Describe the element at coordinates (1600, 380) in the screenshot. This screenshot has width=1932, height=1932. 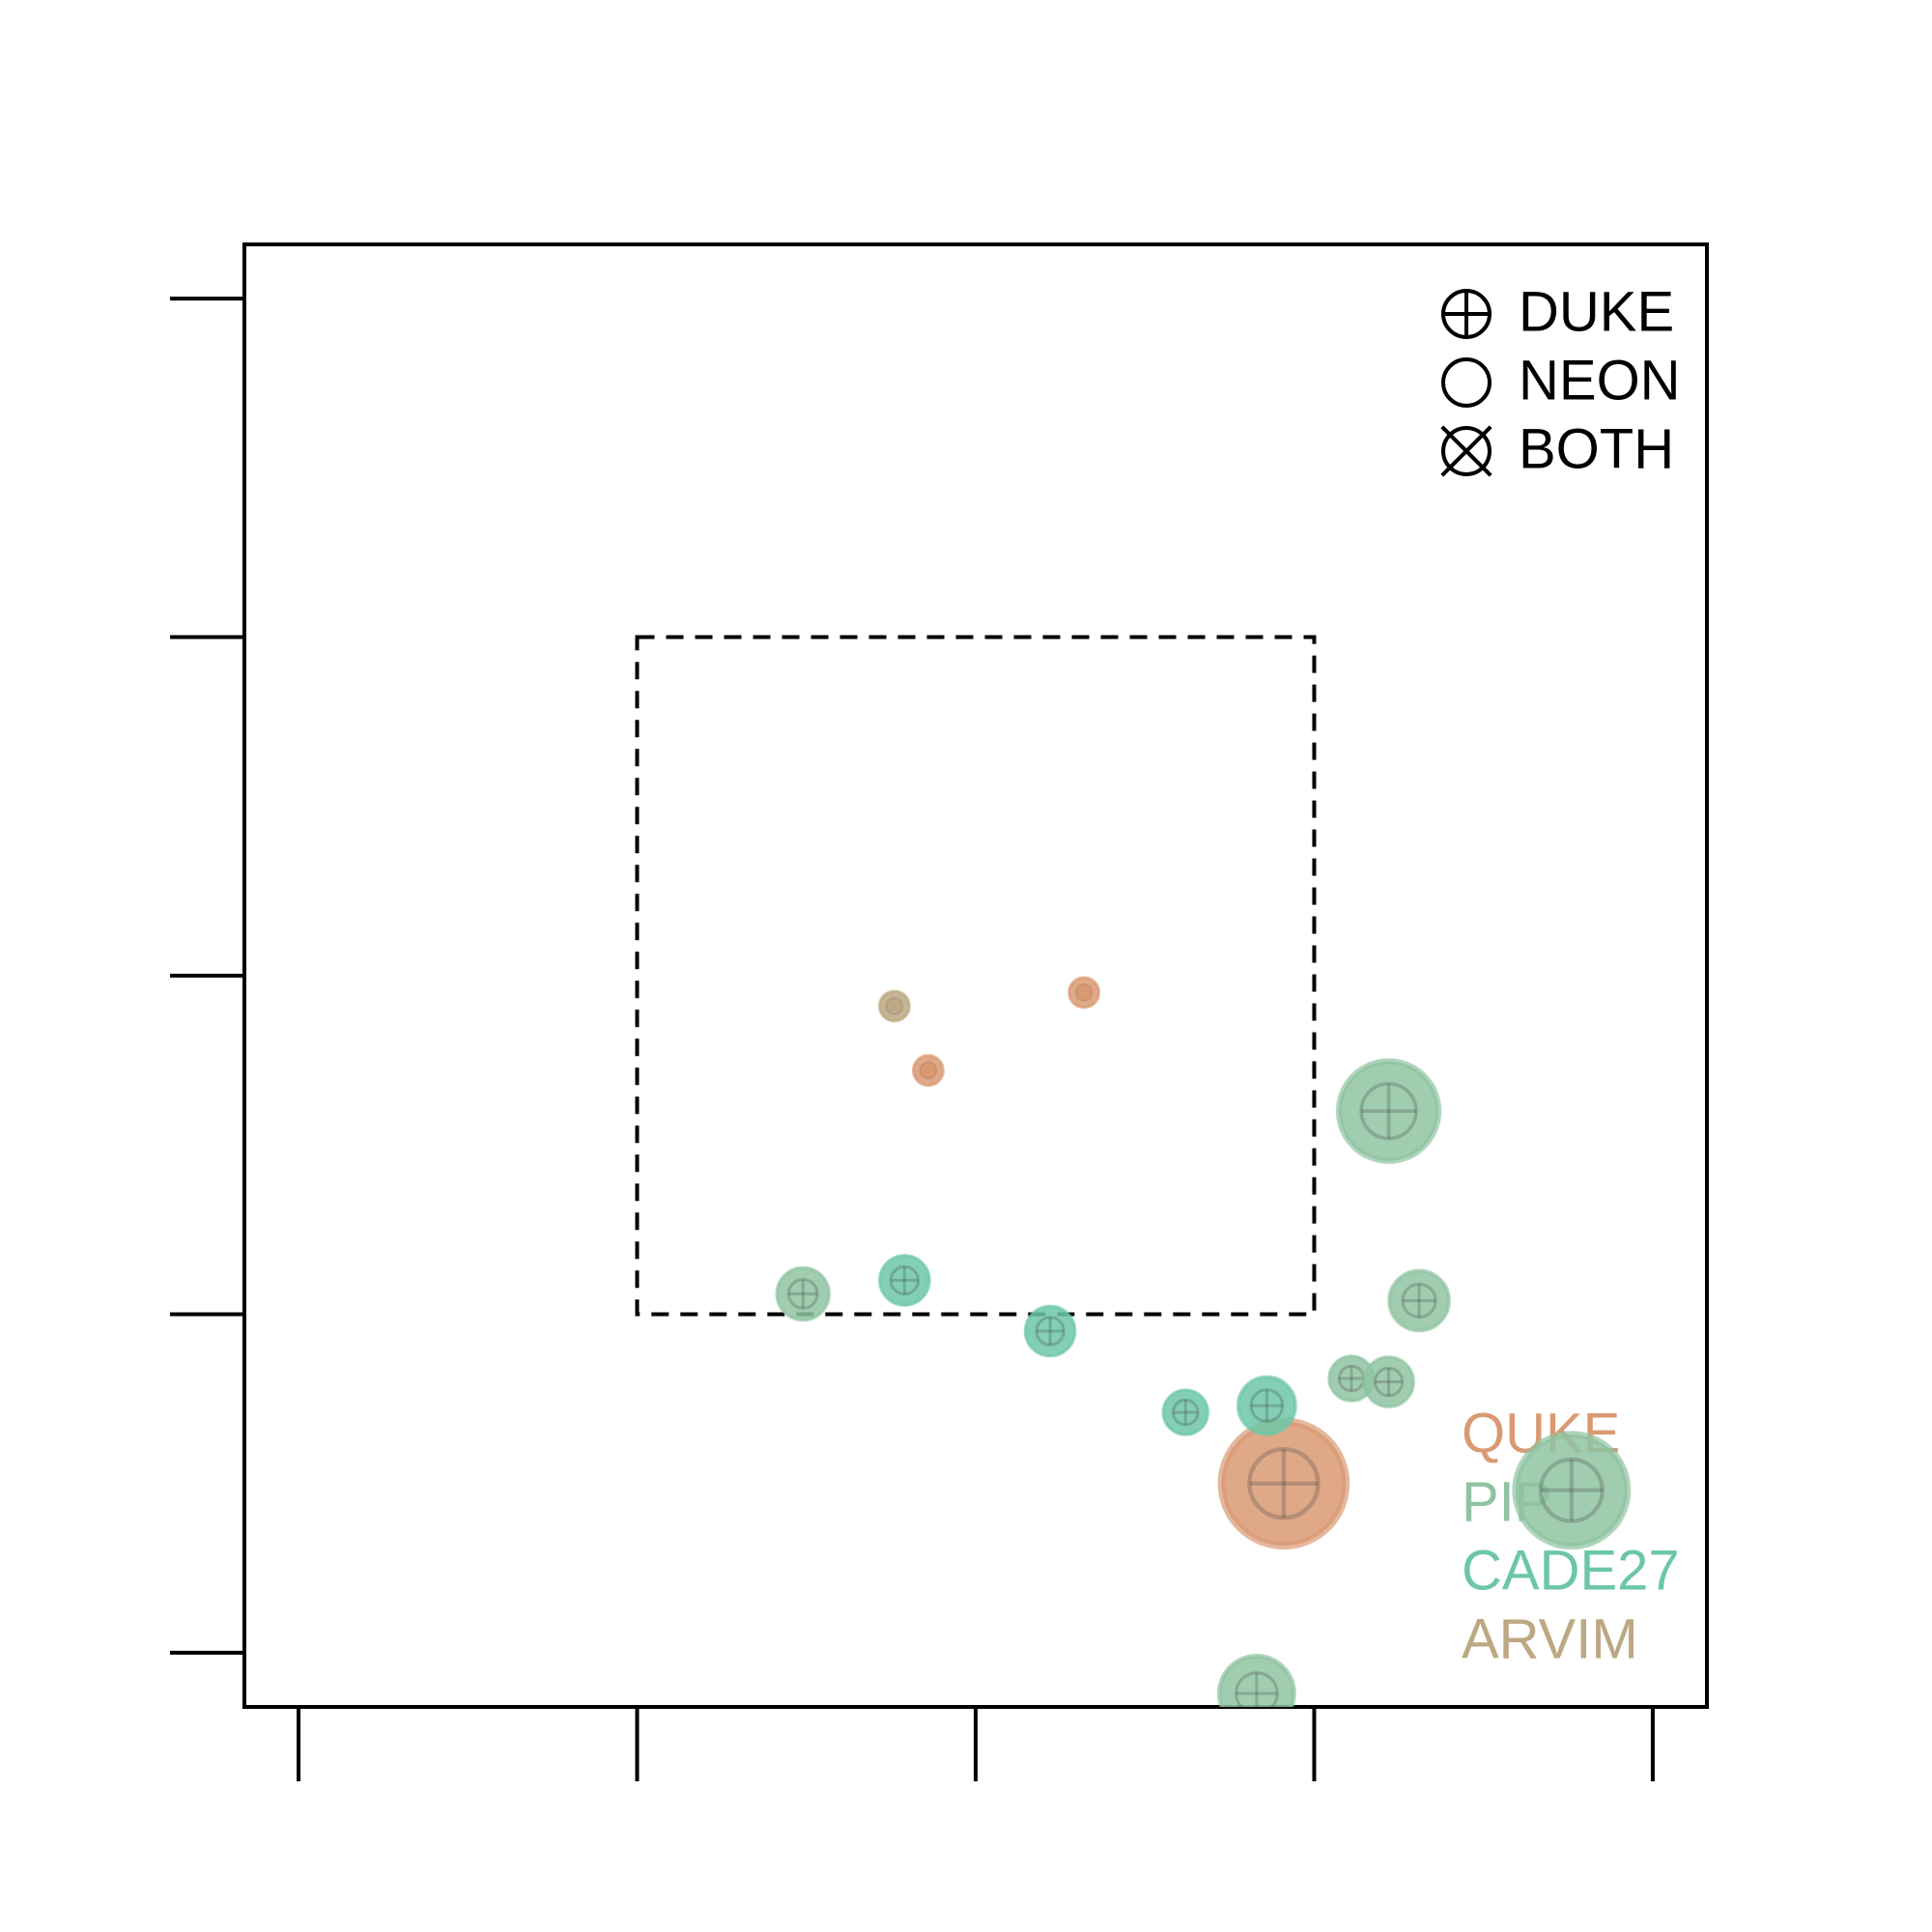
I see `legend-label: NEON` at that location.